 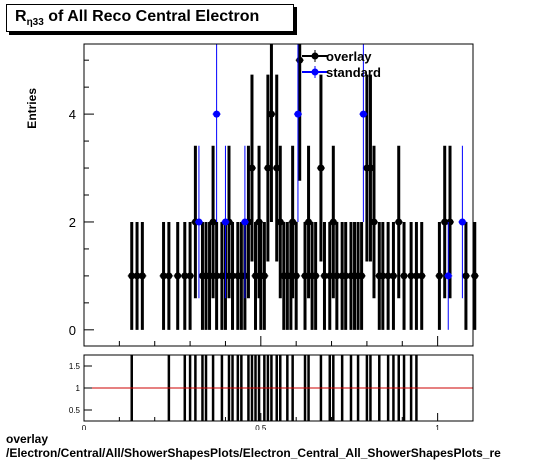 What do you see at coordinates (353, 72) in the screenshot?
I see `legend-label-standard: standard` at bounding box center [353, 72].